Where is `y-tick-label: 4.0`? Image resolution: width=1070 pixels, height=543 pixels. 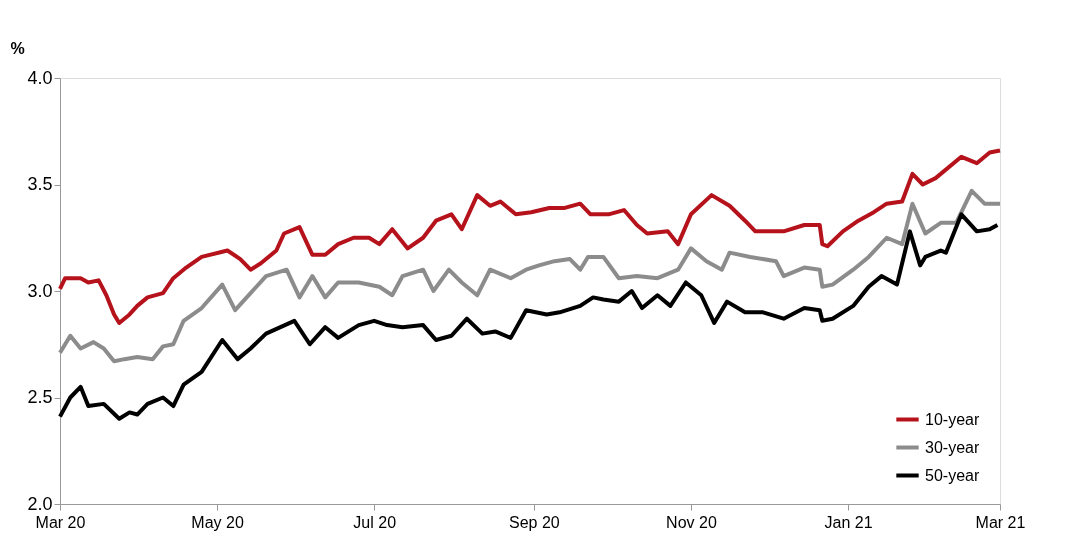 y-tick-label: 4.0 is located at coordinates (40, 77).